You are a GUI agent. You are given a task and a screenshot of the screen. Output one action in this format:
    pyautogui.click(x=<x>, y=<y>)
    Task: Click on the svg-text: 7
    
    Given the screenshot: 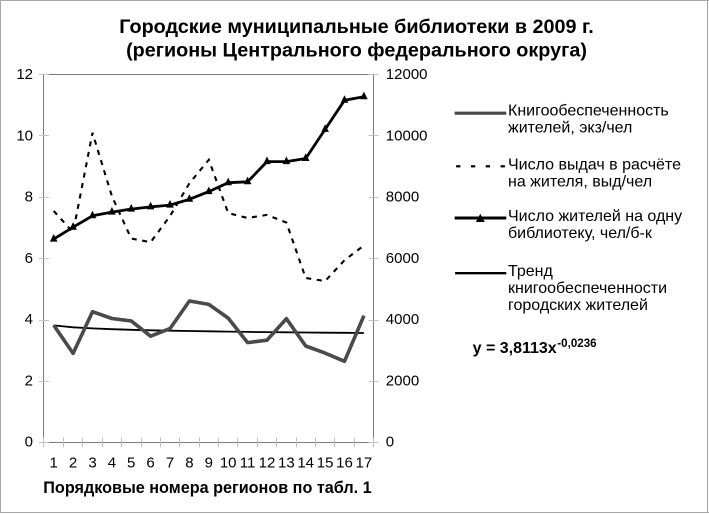 What is the action you would take?
    pyautogui.click(x=170, y=463)
    